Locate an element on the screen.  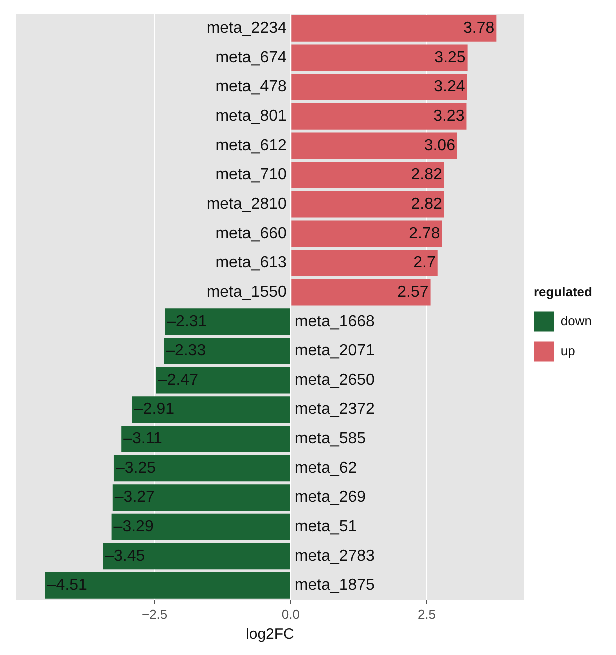
data-label: –3.25 is located at coordinates (136, 468).